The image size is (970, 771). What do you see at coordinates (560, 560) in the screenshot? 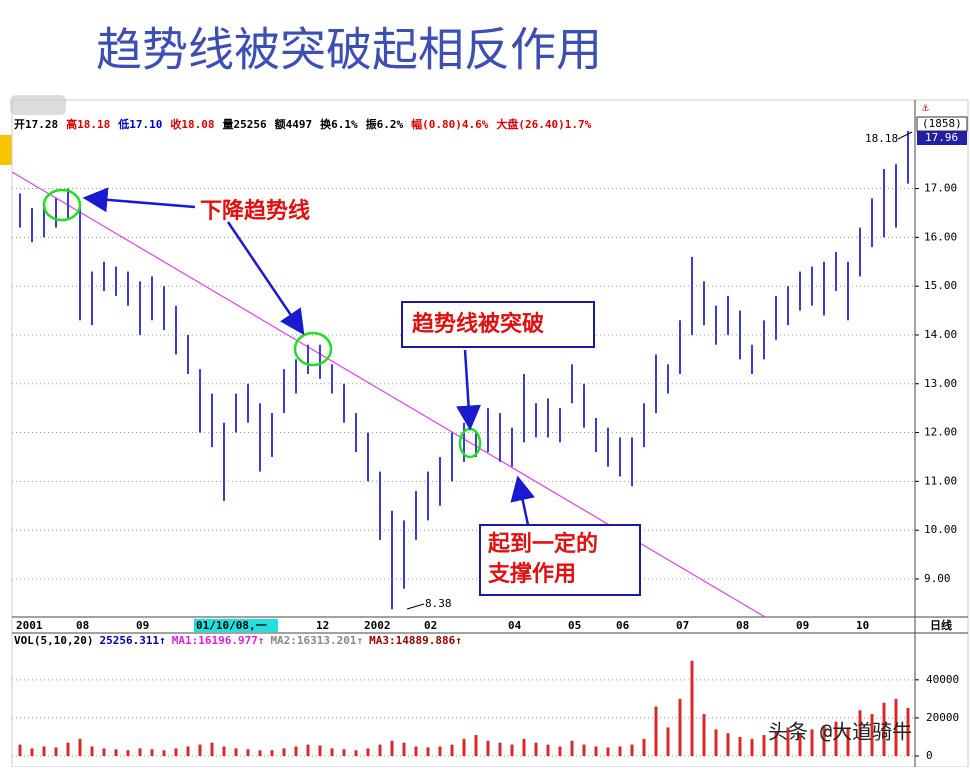
I see `callout-box` at bounding box center [560, 560].